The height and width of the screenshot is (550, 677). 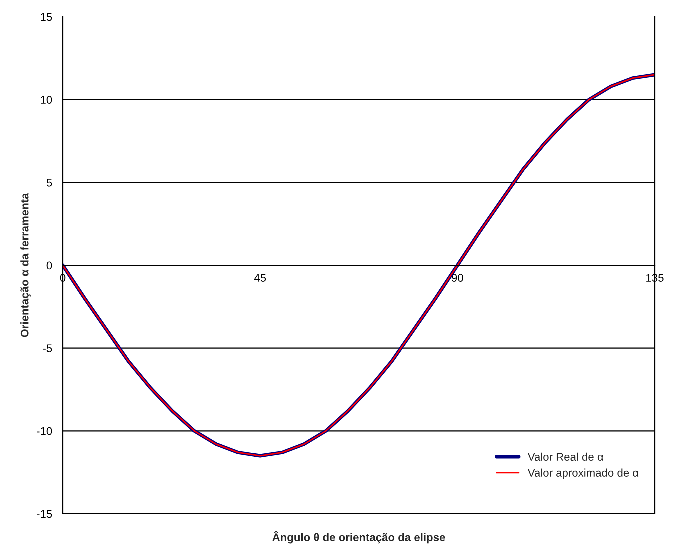 What do you see at coordinates (458, 278) in the screenshot?
I see `x-tick-label: 90` at bounding box center [458, 278].